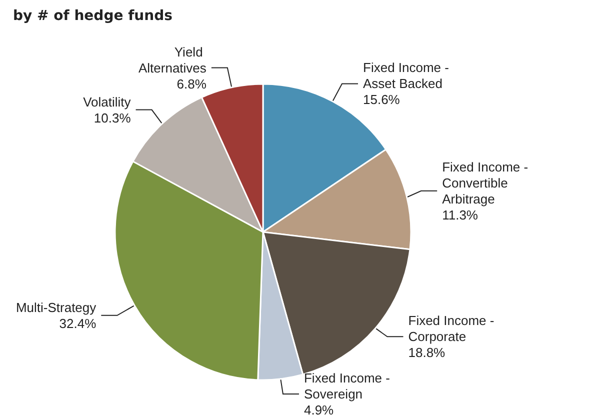  Describe the element at coordinates (408, 76) in the screenshot. I see `slice-label: Fixed Income - Asset Backed` at that location.